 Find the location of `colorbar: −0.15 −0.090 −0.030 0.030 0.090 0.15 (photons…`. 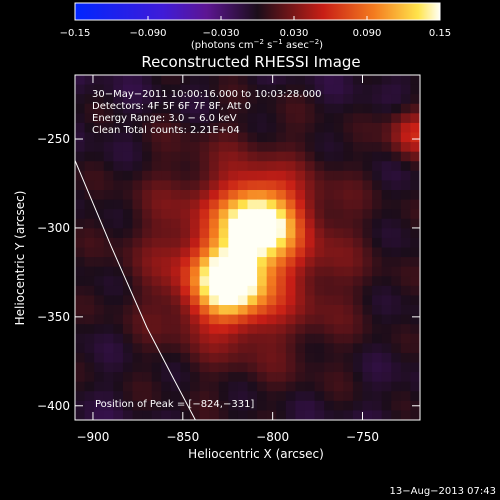

colorbar: −0.15 −0.090 −0.030 0.030 0.090 0.15 (photons… is located at coordinates (255, 26).